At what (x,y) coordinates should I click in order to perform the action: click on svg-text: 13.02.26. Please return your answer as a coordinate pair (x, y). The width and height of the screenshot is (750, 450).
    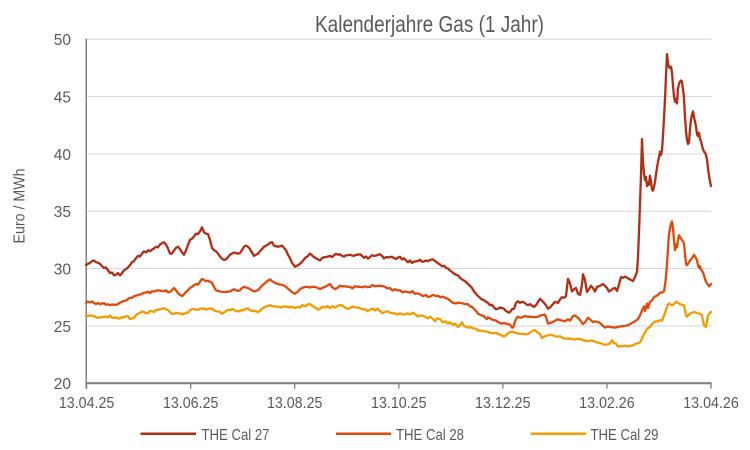
    Looking at the image, I should click on (607, 403).